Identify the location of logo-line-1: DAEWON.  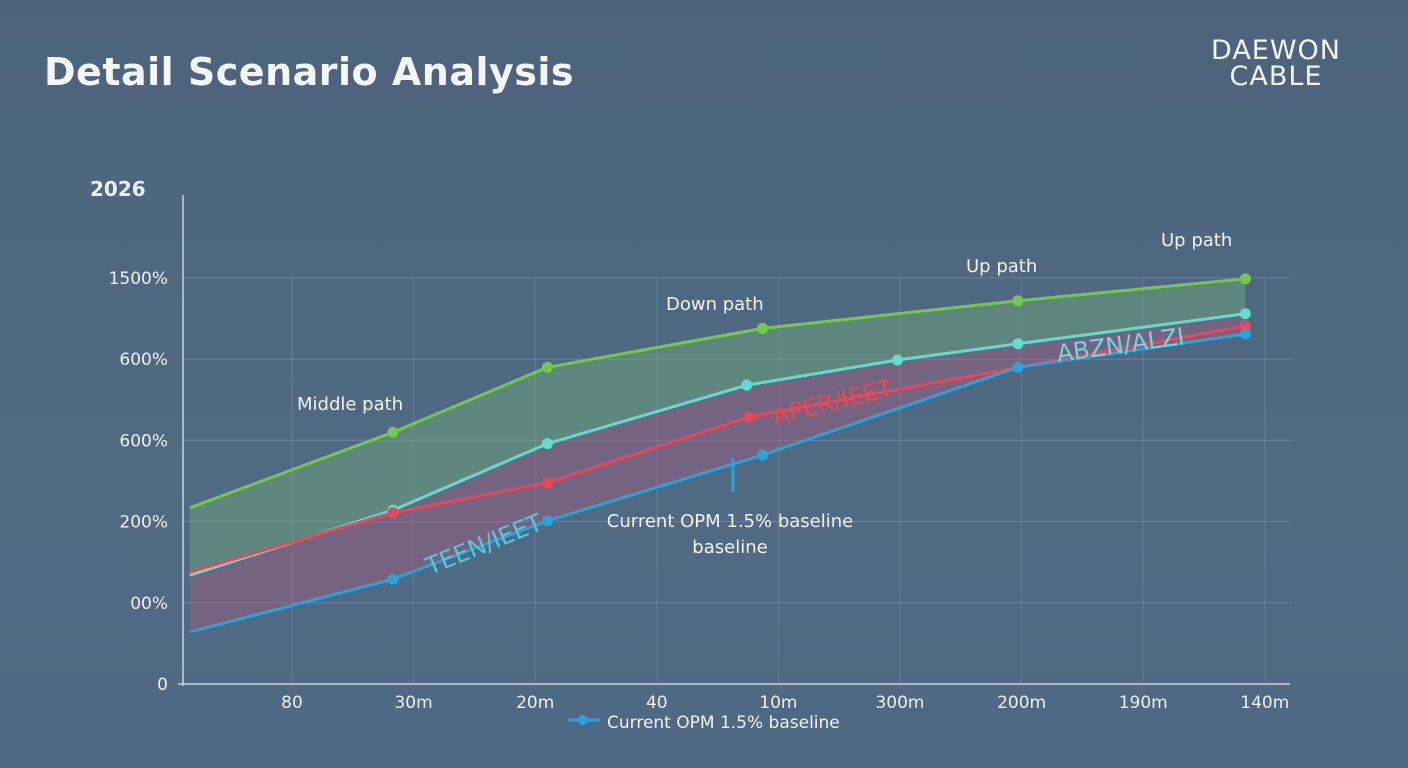
(1276, 50).